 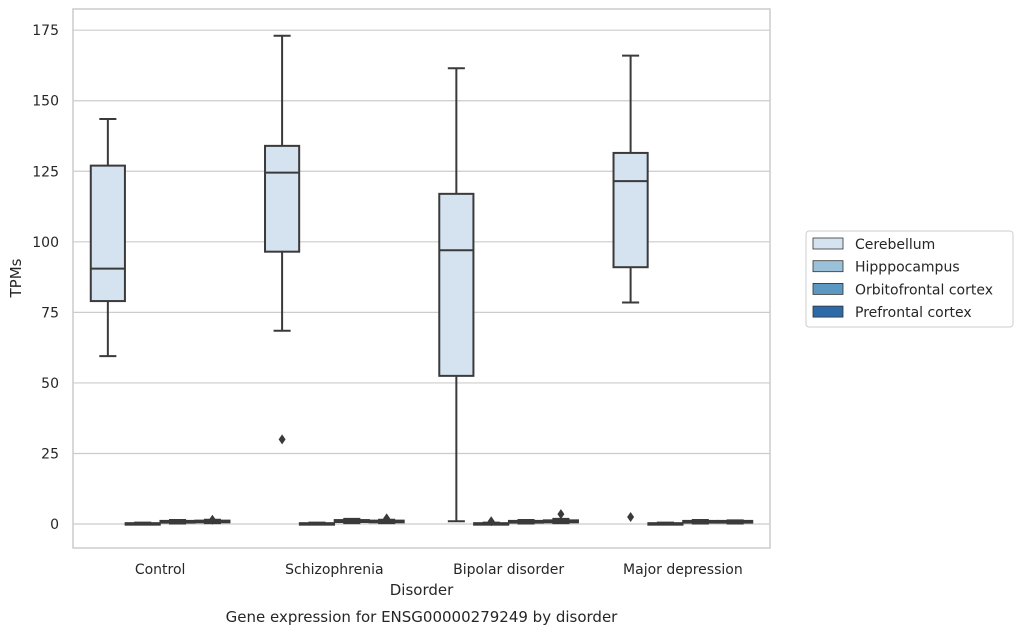 What do you see at coordinates (54, 525) in the screenshot?
I see `y-tick-label: 0` at bounding box center [54, 525].